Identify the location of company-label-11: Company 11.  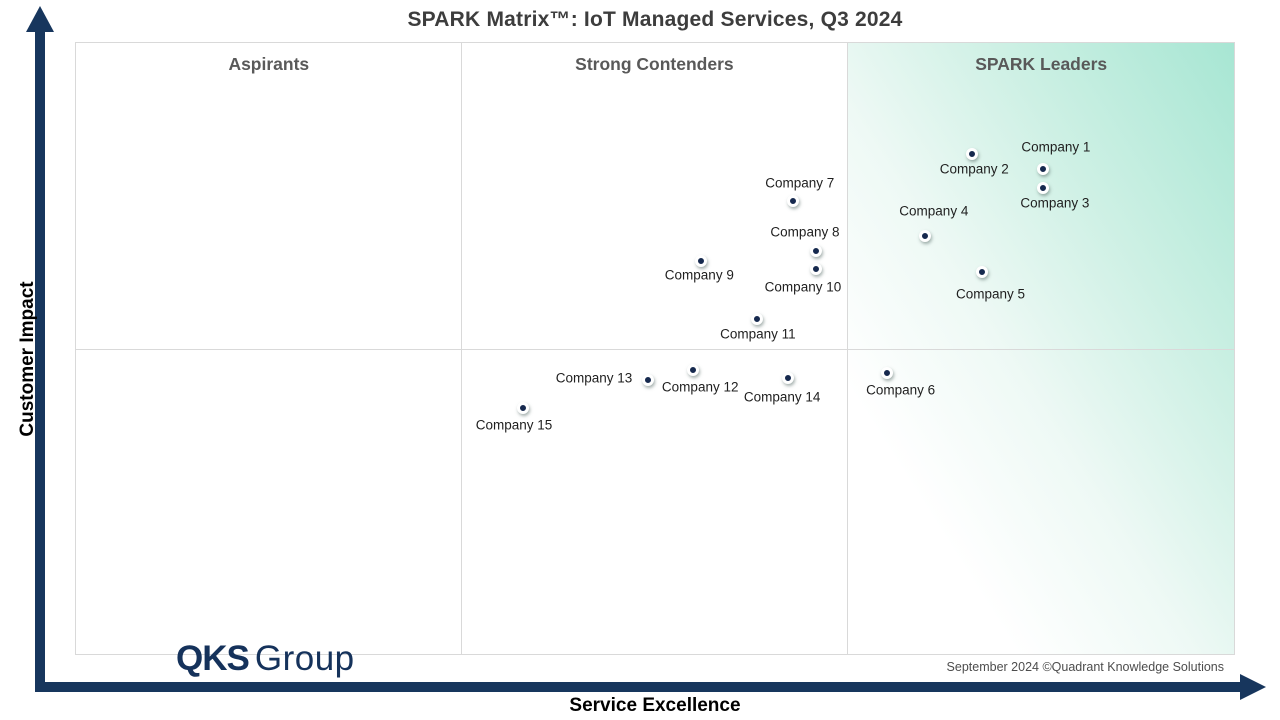
(758, 334).